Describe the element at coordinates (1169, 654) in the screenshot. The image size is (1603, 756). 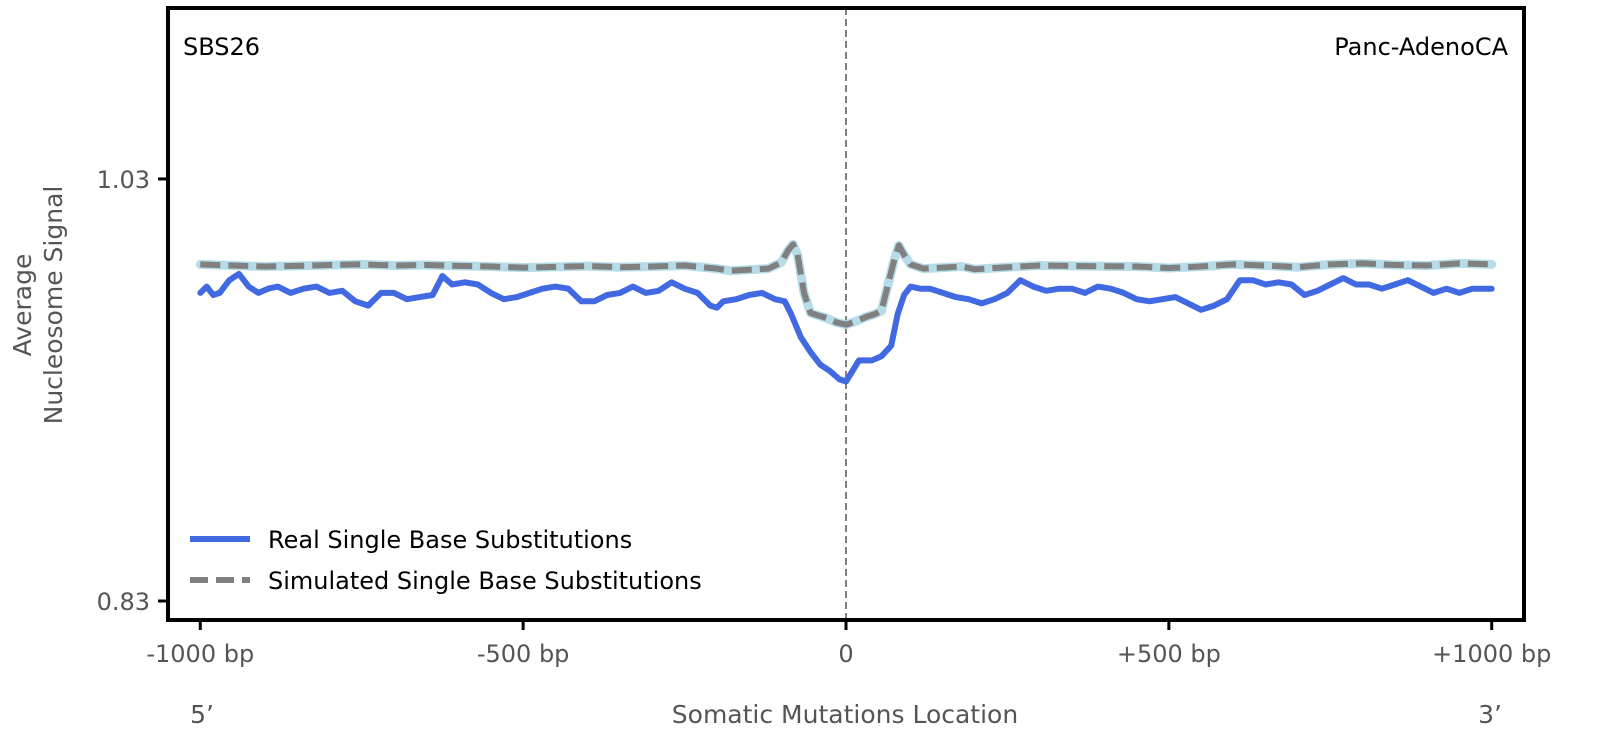
I see `x-tick-label: +500 bp` at that location.